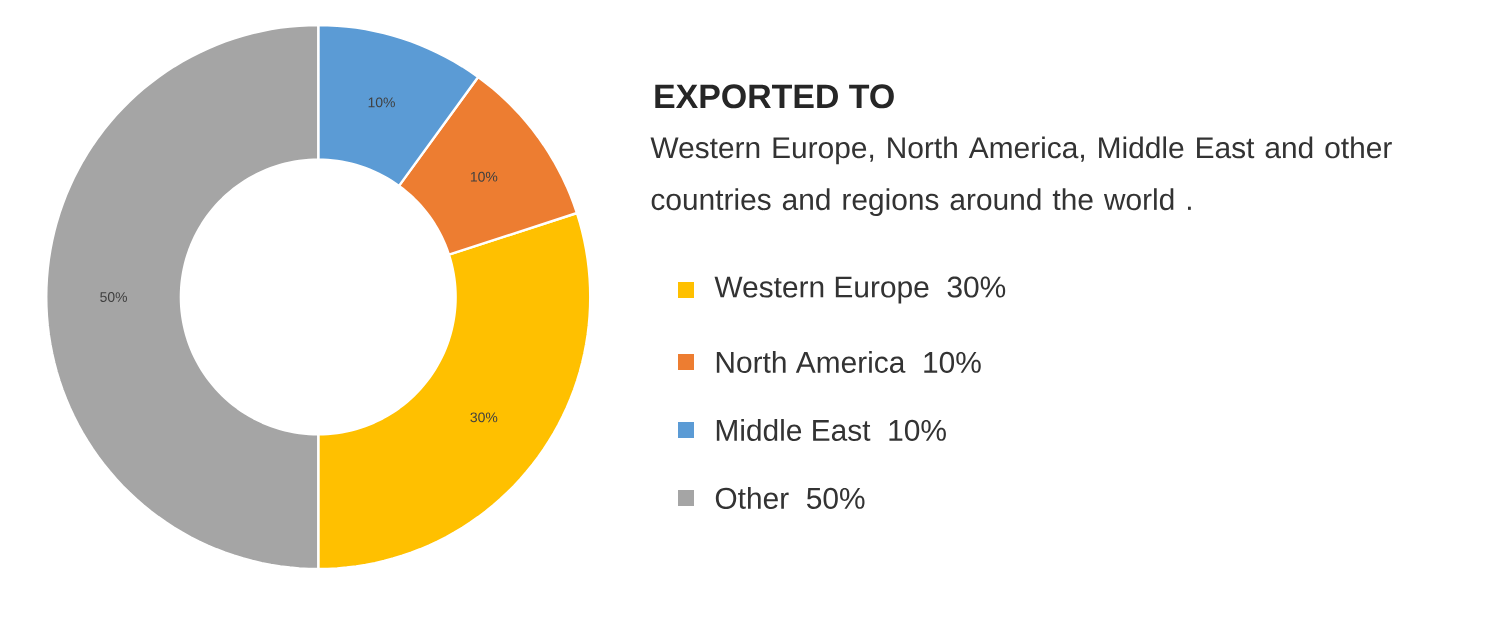  What do you see at coordinates (811, 362) in the screenshot?
I see `legend-label: North America` at bounding box center [811, 362].